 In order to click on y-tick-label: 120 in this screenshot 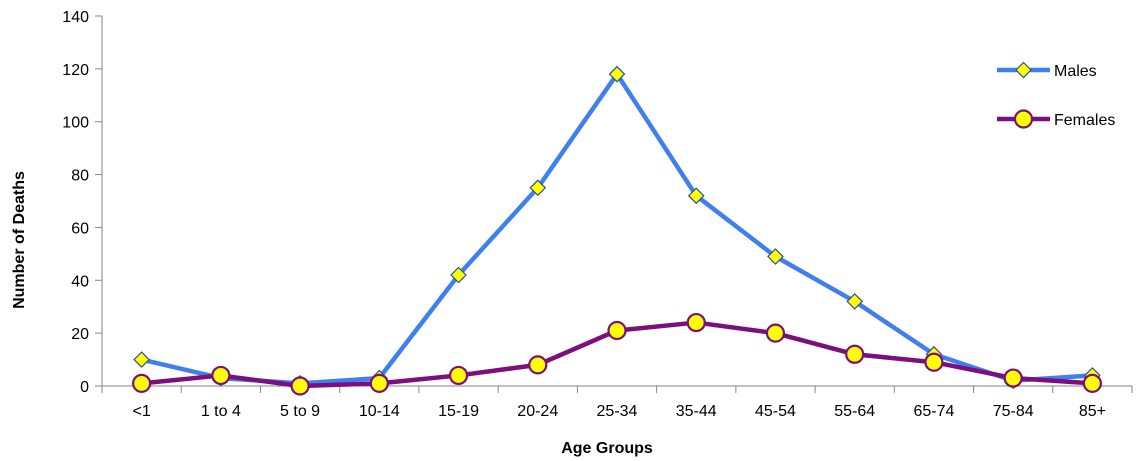, I will do `click(75, 70)`.